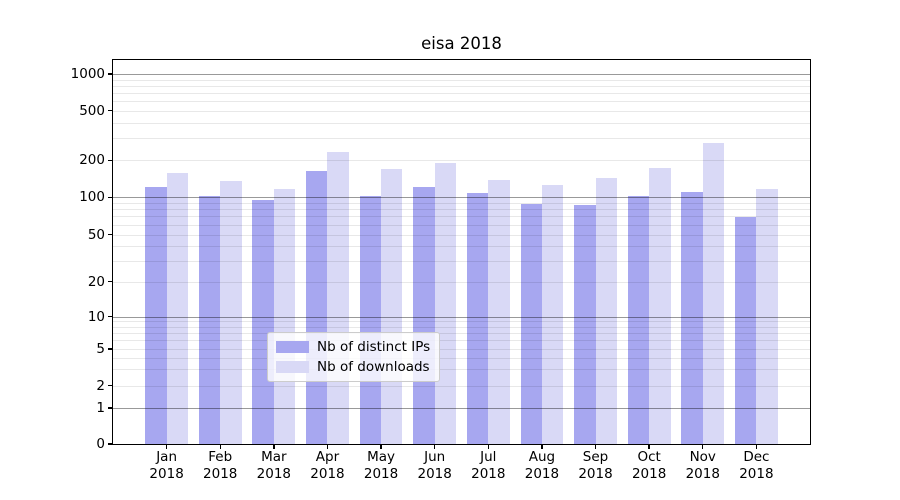 Image resolution: width=900 pixels, height=500 pixels. I want to click on x-tick-label: Nov 2018, so click(702, 465).